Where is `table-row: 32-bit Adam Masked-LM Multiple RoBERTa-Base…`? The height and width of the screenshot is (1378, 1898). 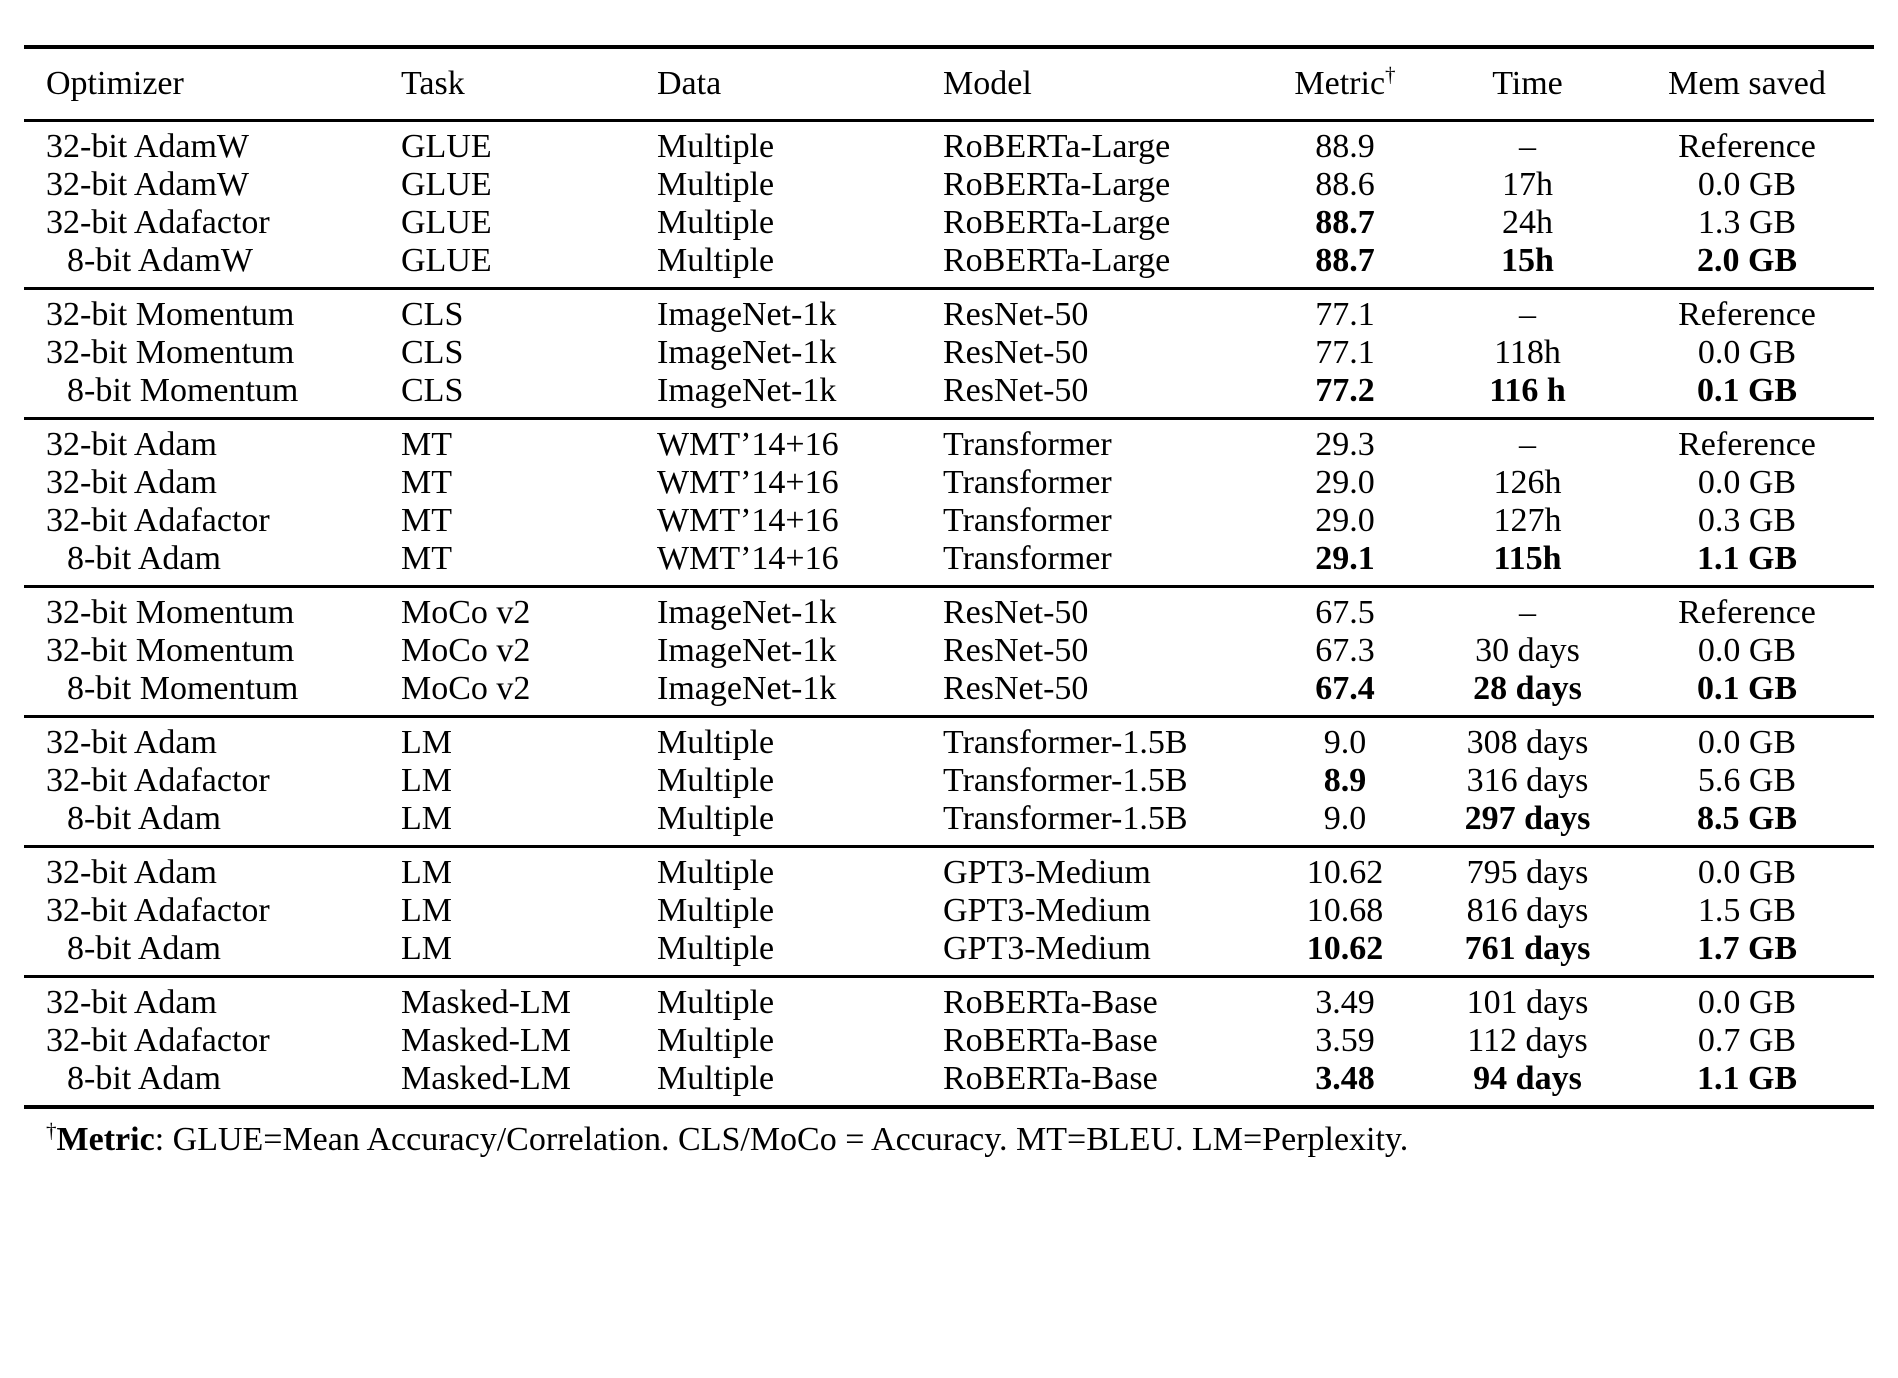 table-row: 32-bit Adam Masked-LM Multiple RoBERTa-Base… is located at coordinates (949, 1000).